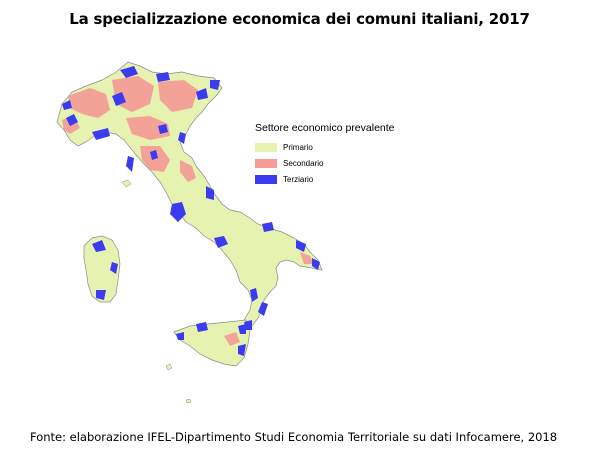  Describe the element at coordinates (215, 85) in the screenshot. I see `tertiary-area-trieste` at that location.